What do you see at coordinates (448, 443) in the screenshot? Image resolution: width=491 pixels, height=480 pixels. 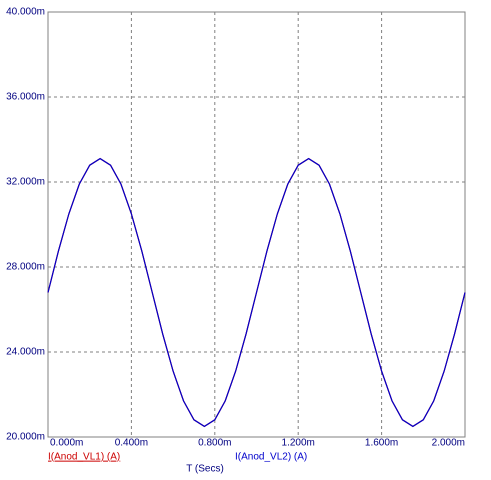 I see `x-tick-label: 2.000m` at bounding box center [448, 443].